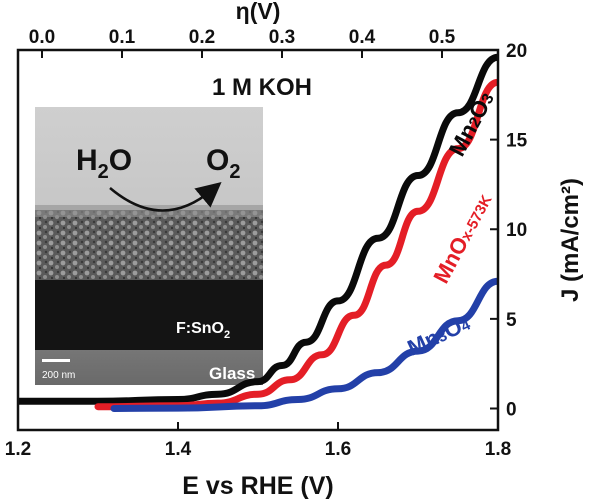  I want to click on glass-layer, so click(149, 367).